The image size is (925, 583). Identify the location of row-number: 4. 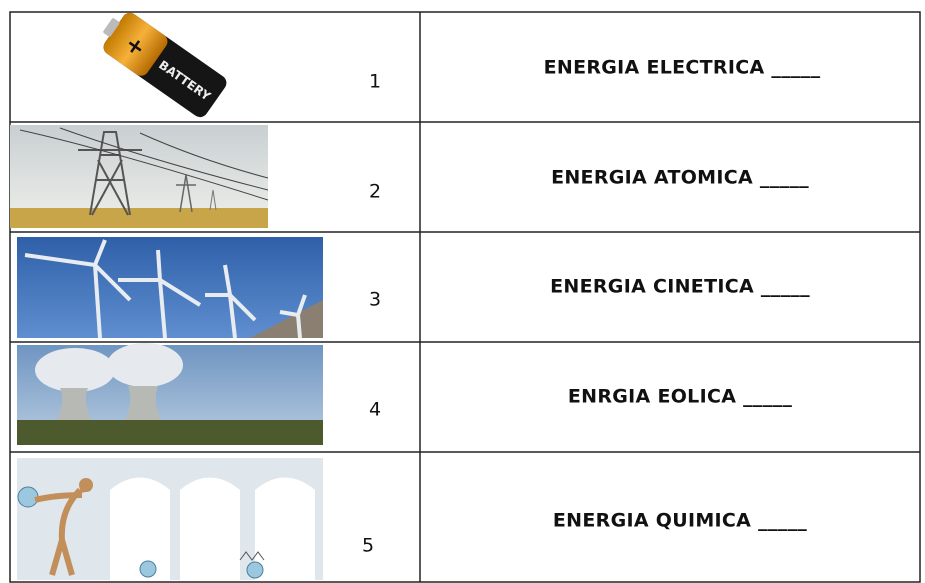
(375, 410).